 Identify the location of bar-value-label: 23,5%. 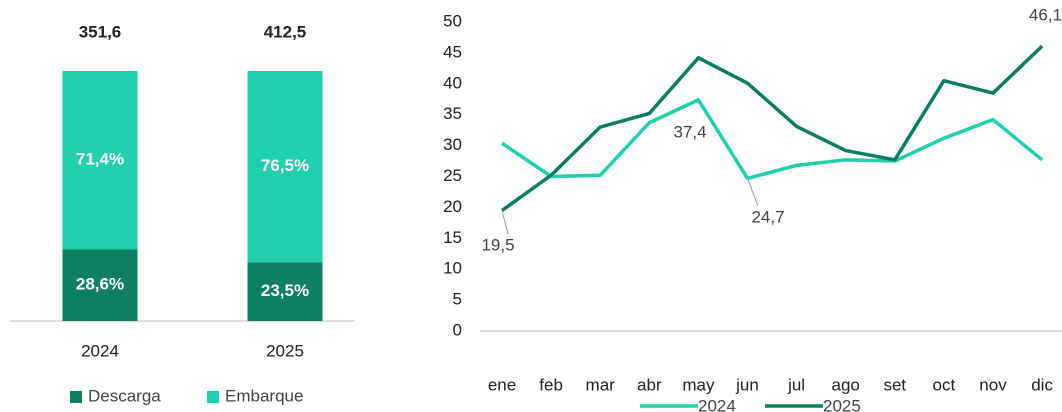
(285, 290).